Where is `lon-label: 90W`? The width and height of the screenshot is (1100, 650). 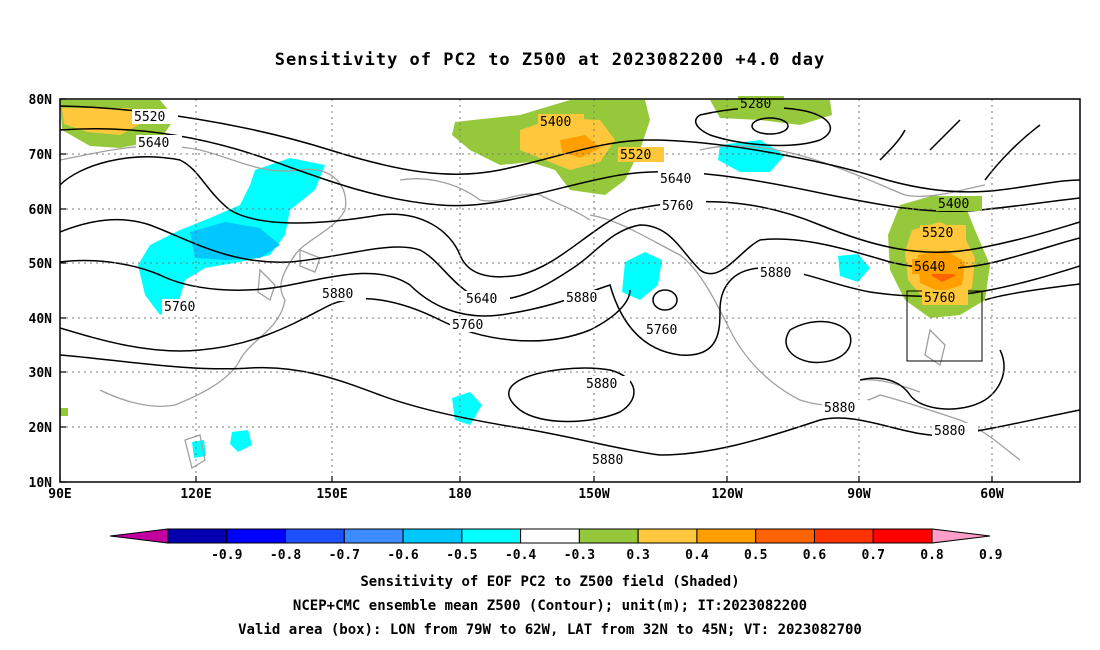
lon-label: 90W is located at coordinates (859, 494).